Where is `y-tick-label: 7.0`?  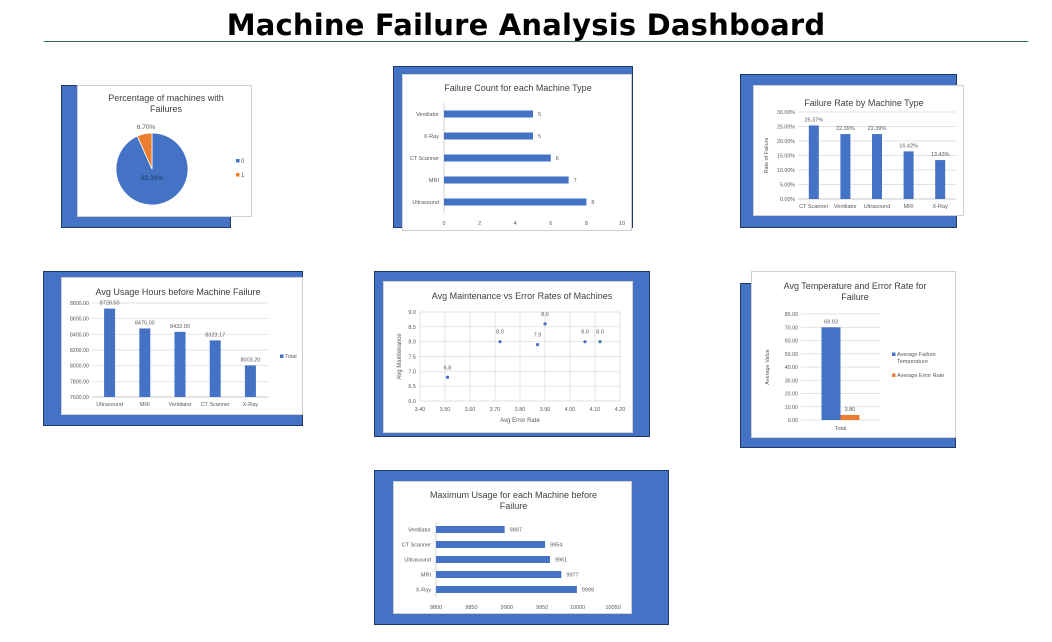
y-tick-label: 7.0 is located at coordinates (412, 372).